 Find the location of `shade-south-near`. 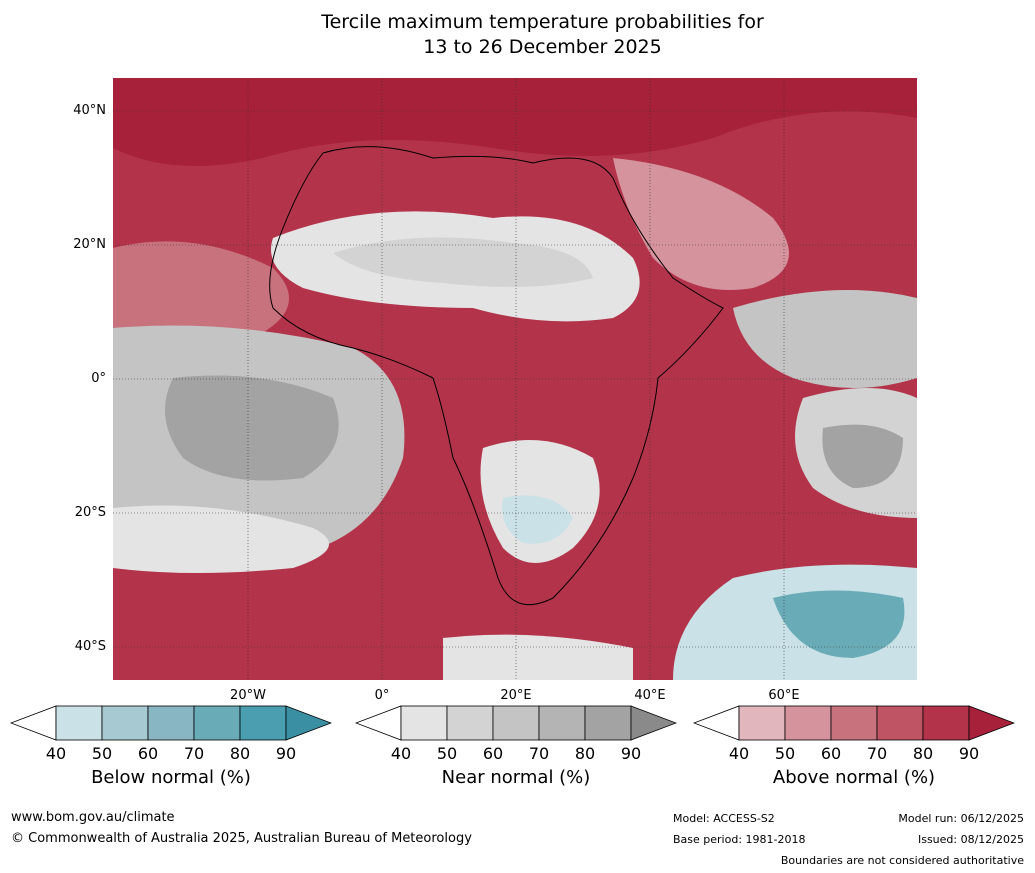

shade-south-near is located at coordinates (538, 657).